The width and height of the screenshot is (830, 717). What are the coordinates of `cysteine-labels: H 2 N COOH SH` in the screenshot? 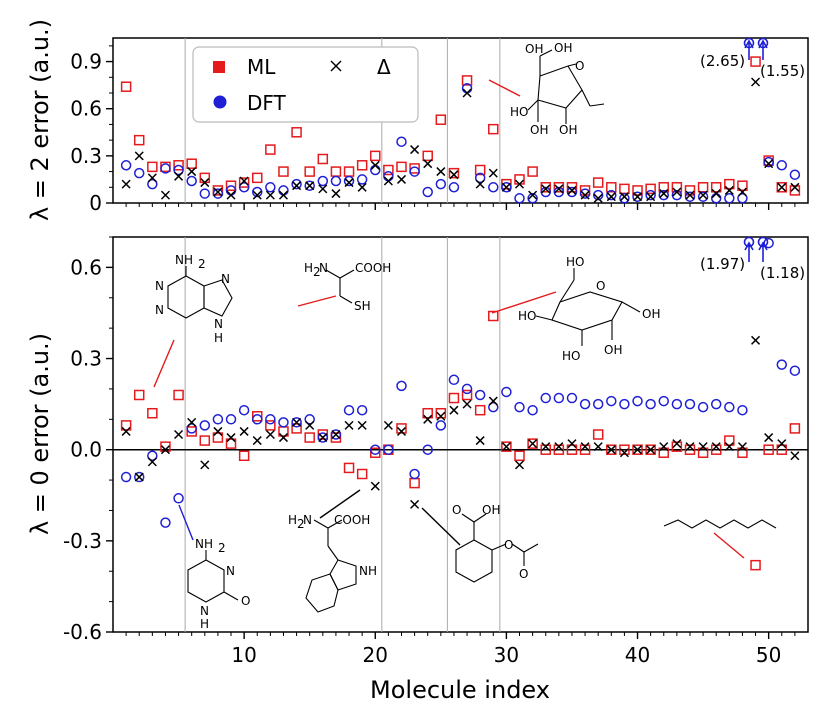 It's located at (347, 287).